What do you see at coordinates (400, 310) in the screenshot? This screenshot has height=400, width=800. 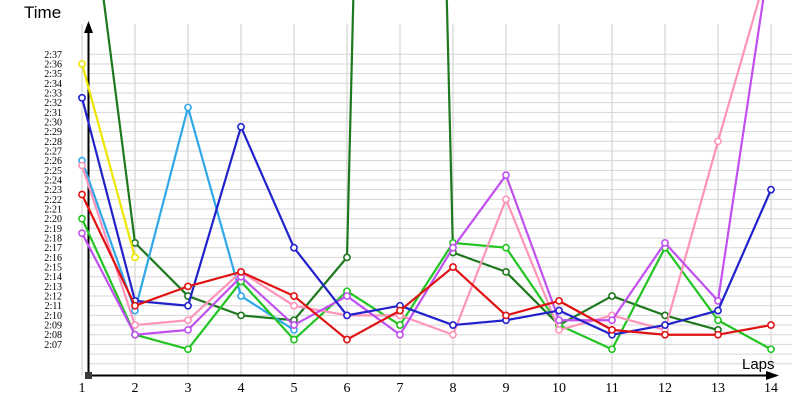 I see `data-point-red-lap7` at bounding box center [400, 310].